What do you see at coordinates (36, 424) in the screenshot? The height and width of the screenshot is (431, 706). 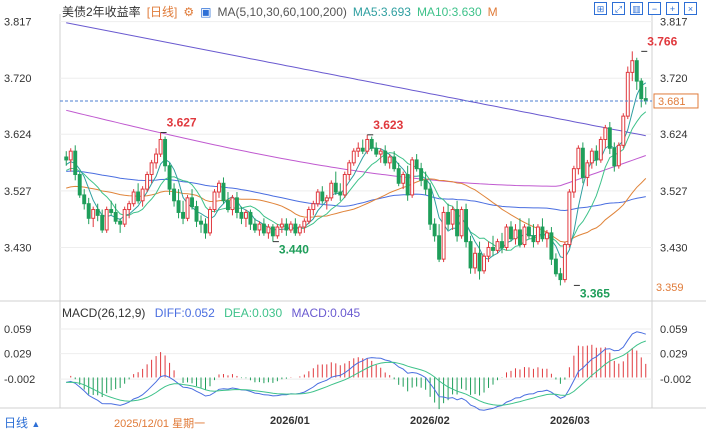 I see `dropdown-triangle-icon: ▲` at bounding box center [36, 424].